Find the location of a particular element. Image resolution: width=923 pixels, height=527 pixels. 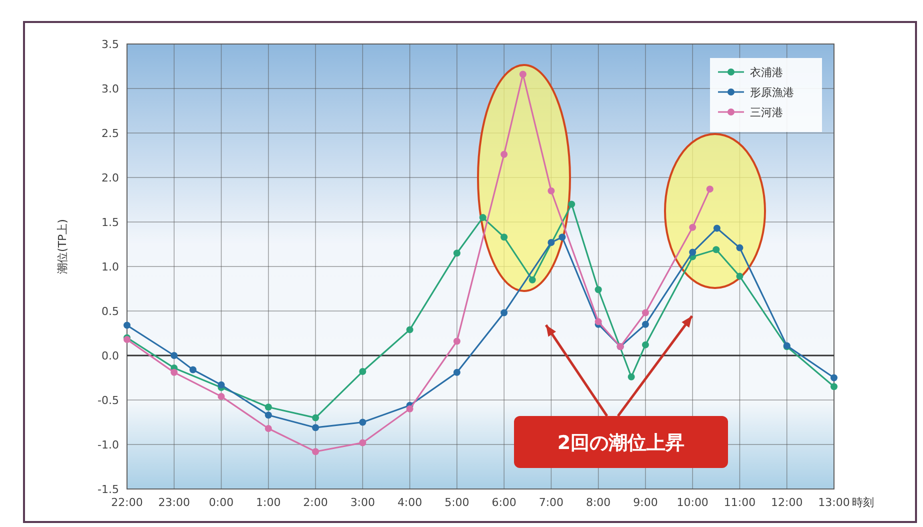

x-tick-label: 23:00 is located at coordinates (174, 502).